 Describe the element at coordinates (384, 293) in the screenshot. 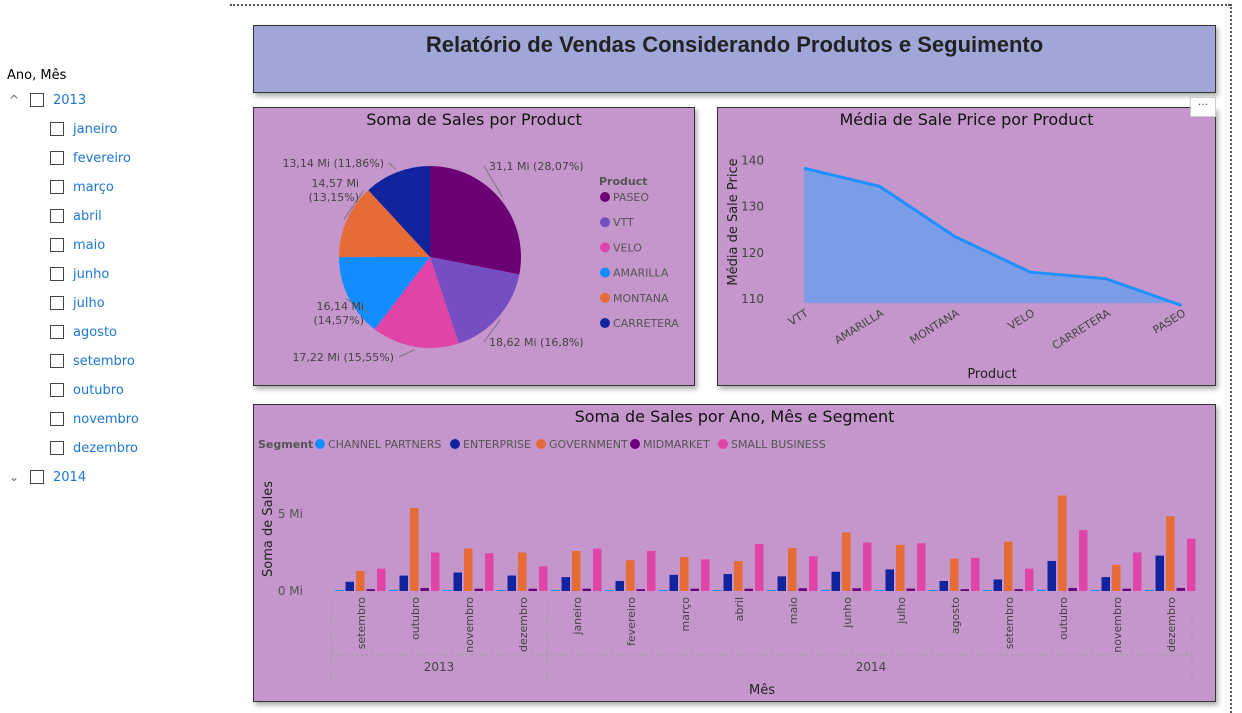

I see `pie-slice-amarilla` at that location.